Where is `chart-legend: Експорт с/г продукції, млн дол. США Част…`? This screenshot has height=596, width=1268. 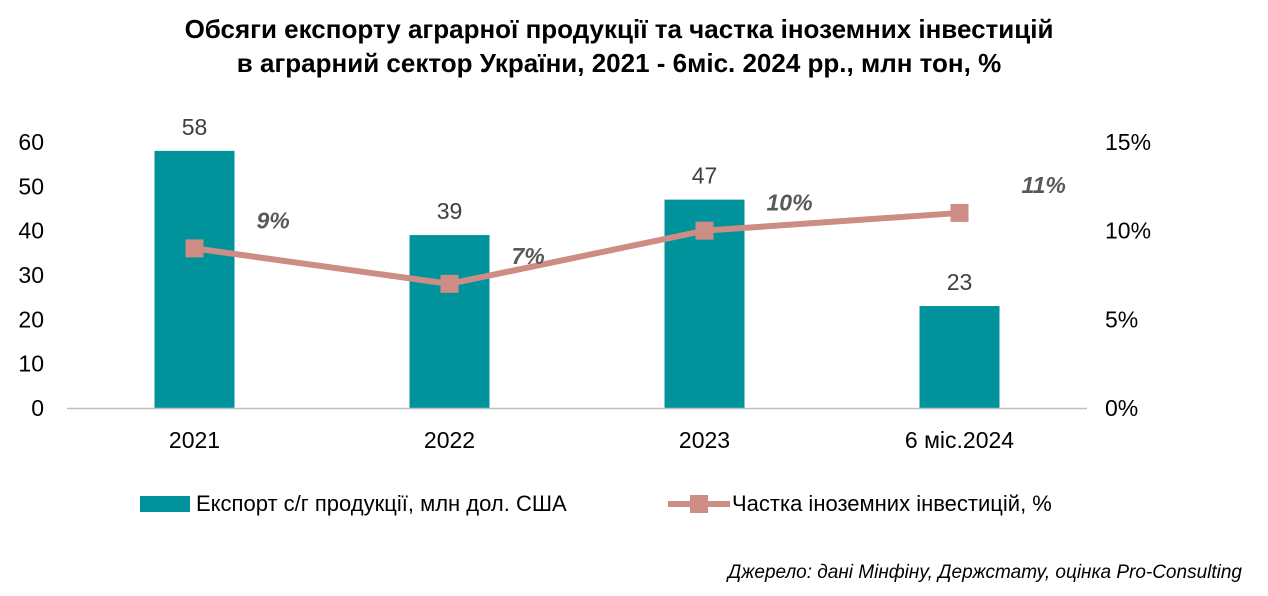
chart-legend: Експорт с/г продукції, млн дол. США Част… is located at coordinates (634, 506).